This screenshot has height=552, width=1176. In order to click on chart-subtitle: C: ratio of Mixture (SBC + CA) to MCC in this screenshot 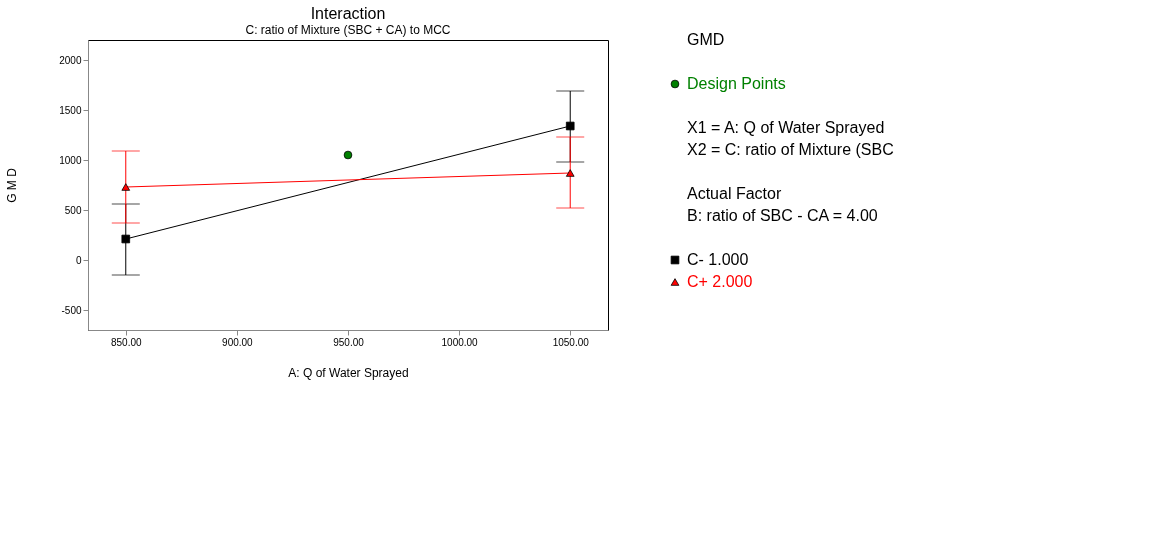, I will do `click(348, 30)`.